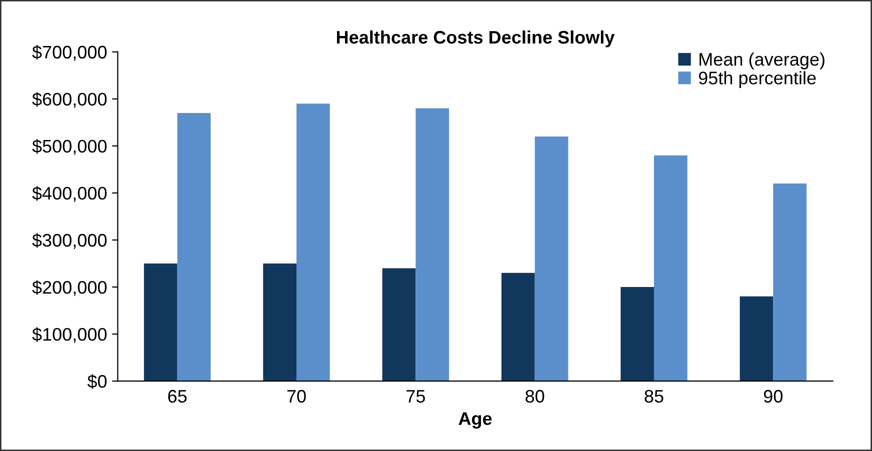 Image resolution: width=872 pixels, height=451 pixels. What do you see at coordinates (97, 381) in the screenshot?
I see `y-tick-label: $0` at bounding box center [97, 381].